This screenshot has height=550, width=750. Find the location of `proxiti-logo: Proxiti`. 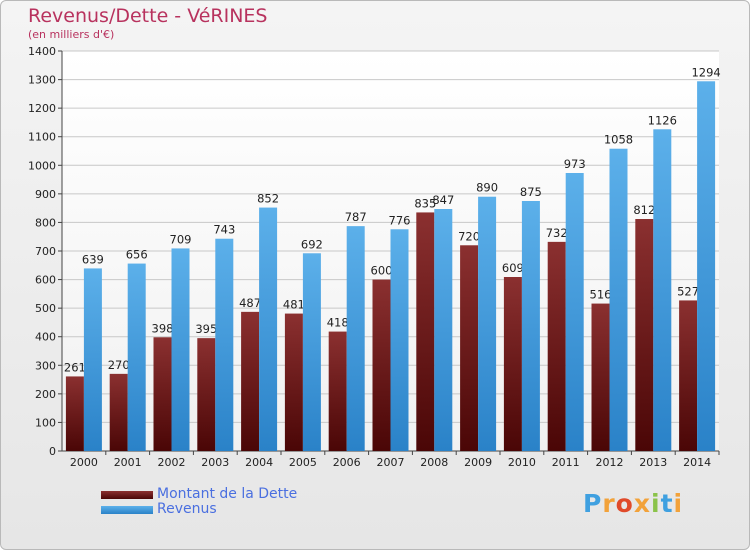

proxiti-logo: Proxiti is located at coordinates (633, 503).